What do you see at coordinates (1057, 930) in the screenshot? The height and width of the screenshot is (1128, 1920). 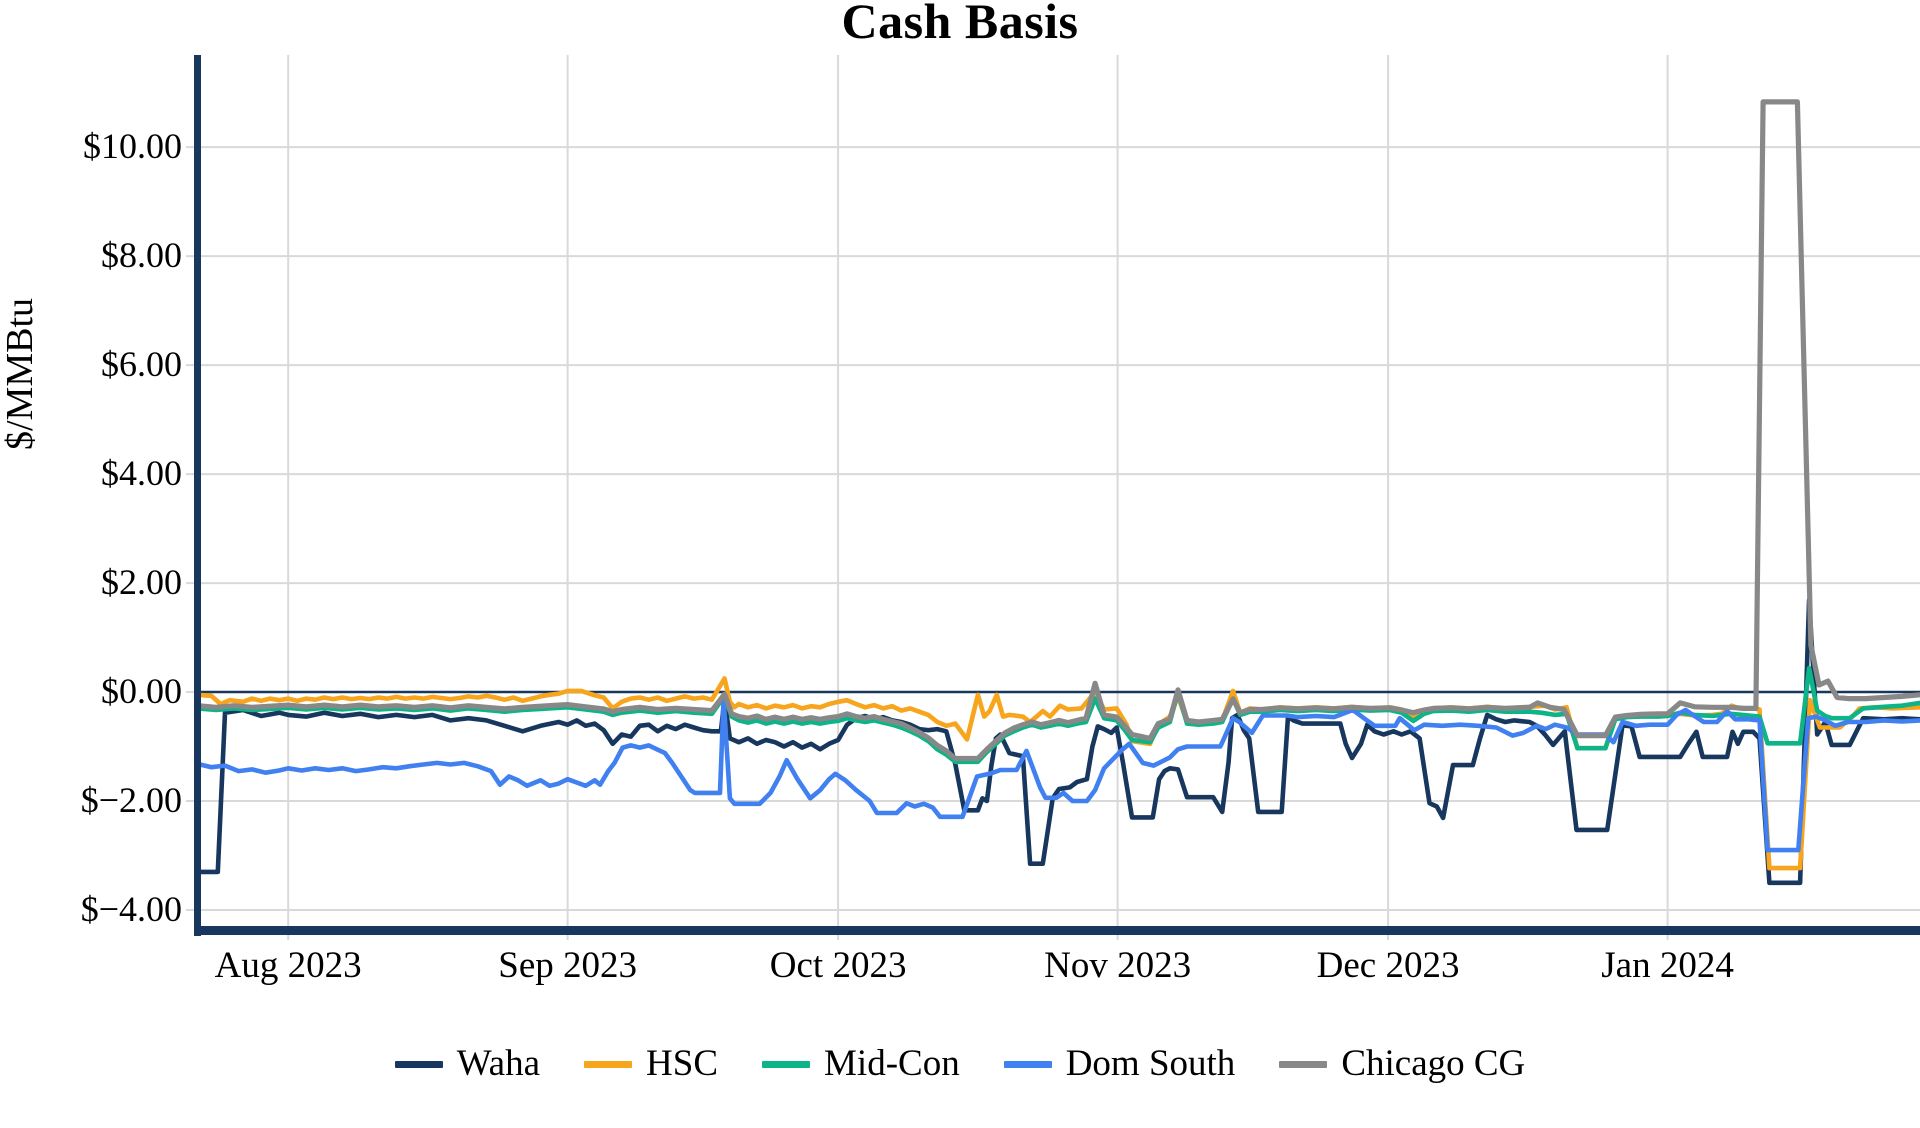 I see `x-axis-spine` at bounding box center [1057, 930].